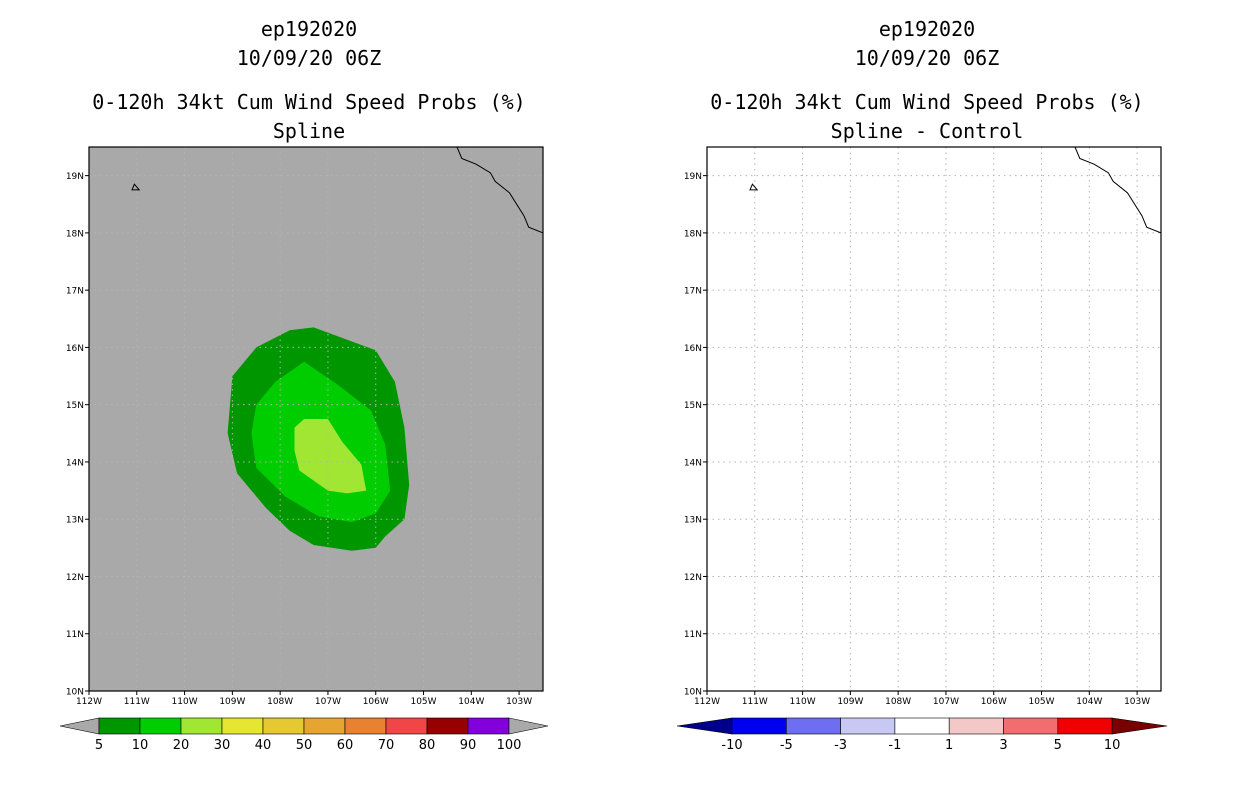 The width and height of the screenshot is (1236, 800). I want to click on left-x-tick-label: 109W, so click(232, 702).